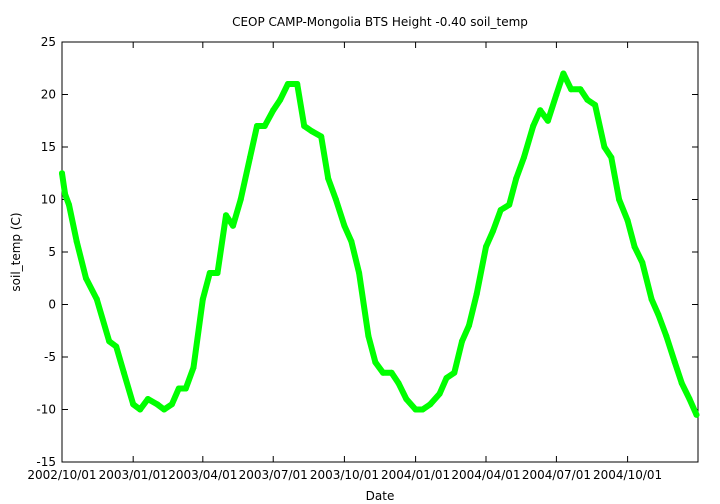  I want to click on y-tick-label: -10, so click(46, 410).